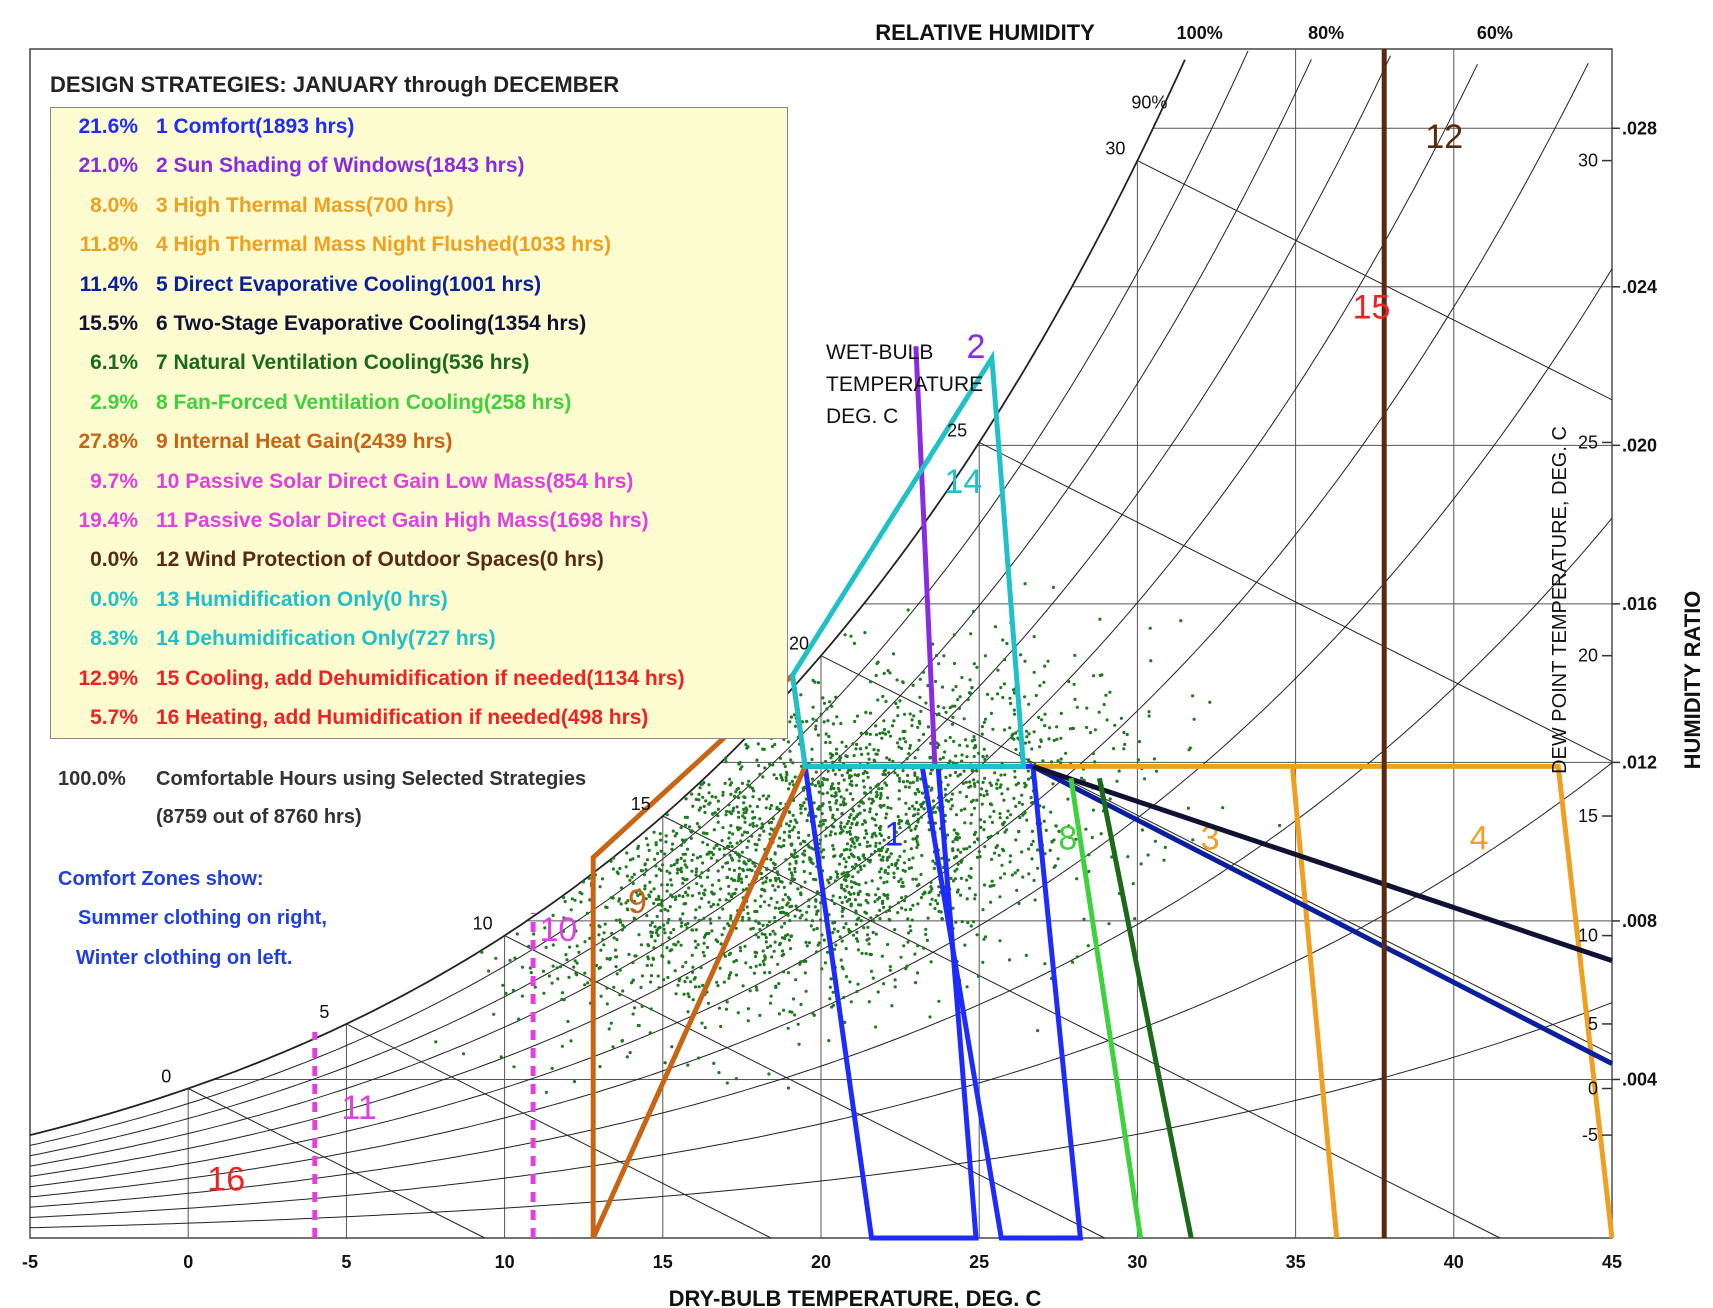  I want to click on summary-line2: (8759 out of 8760 hrs), so click(259, 817).